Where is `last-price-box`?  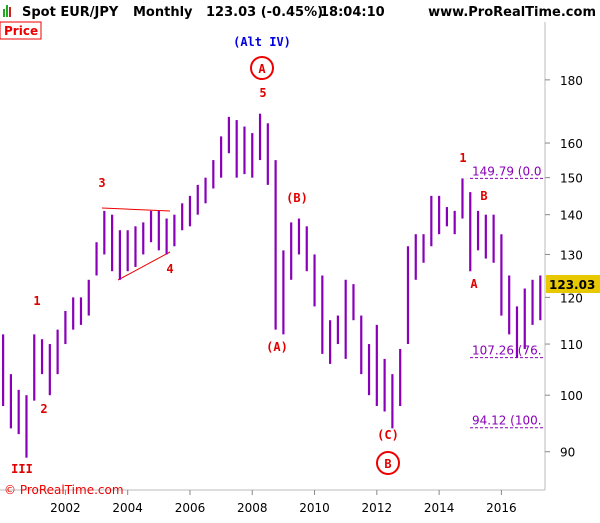 last-price-box is located at coordinates (573, 284).